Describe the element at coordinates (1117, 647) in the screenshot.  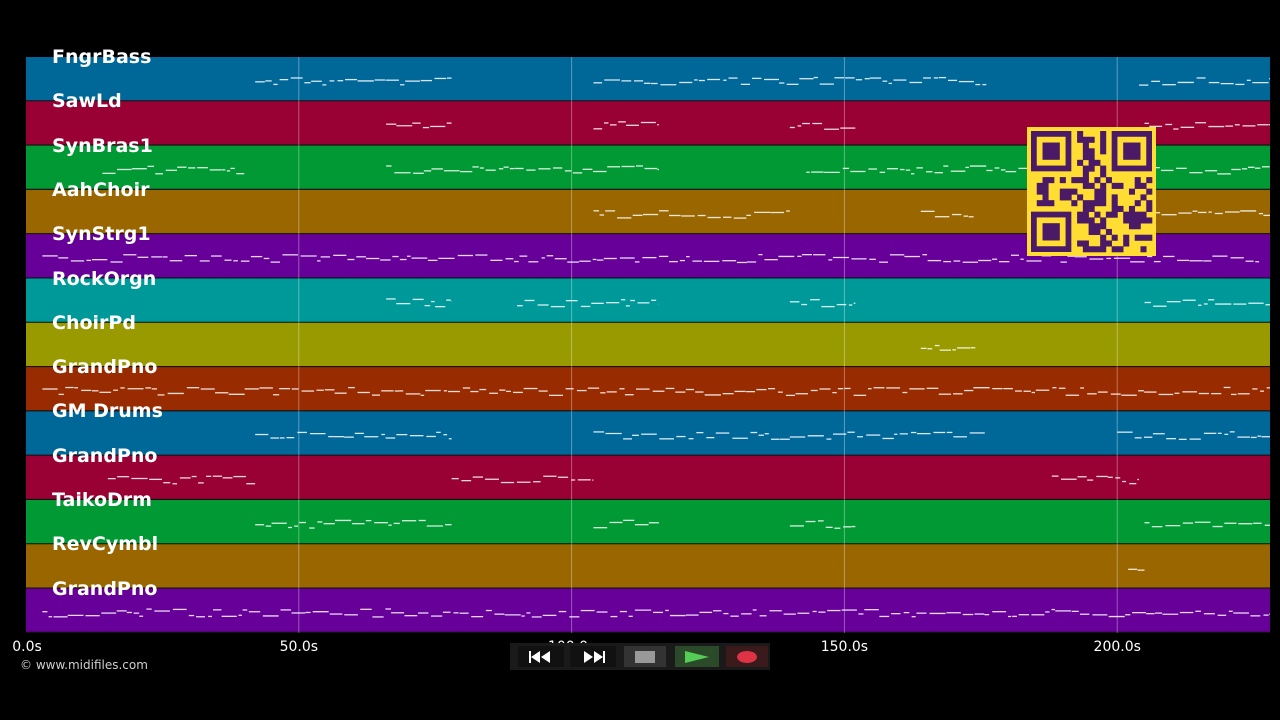
I see `time-tick-label: 200.0s` at that location.